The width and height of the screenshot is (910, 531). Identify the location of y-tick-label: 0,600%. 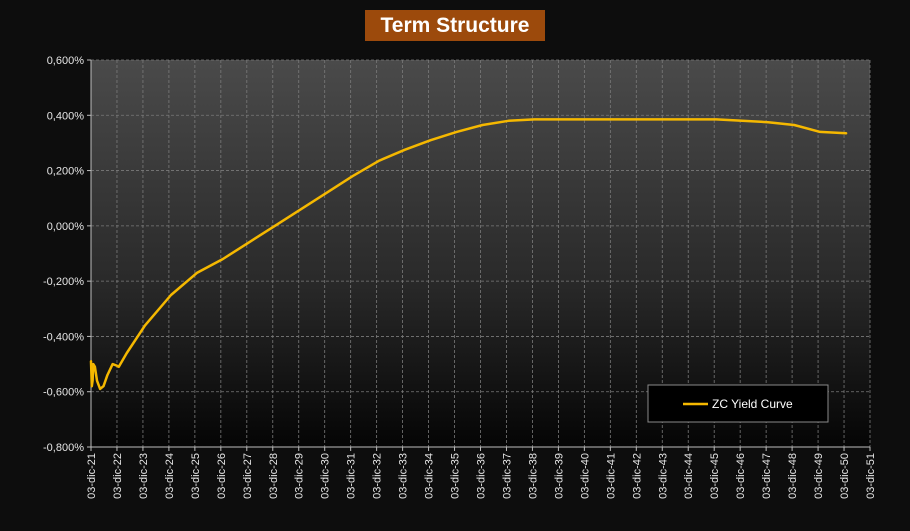
(66, 61).